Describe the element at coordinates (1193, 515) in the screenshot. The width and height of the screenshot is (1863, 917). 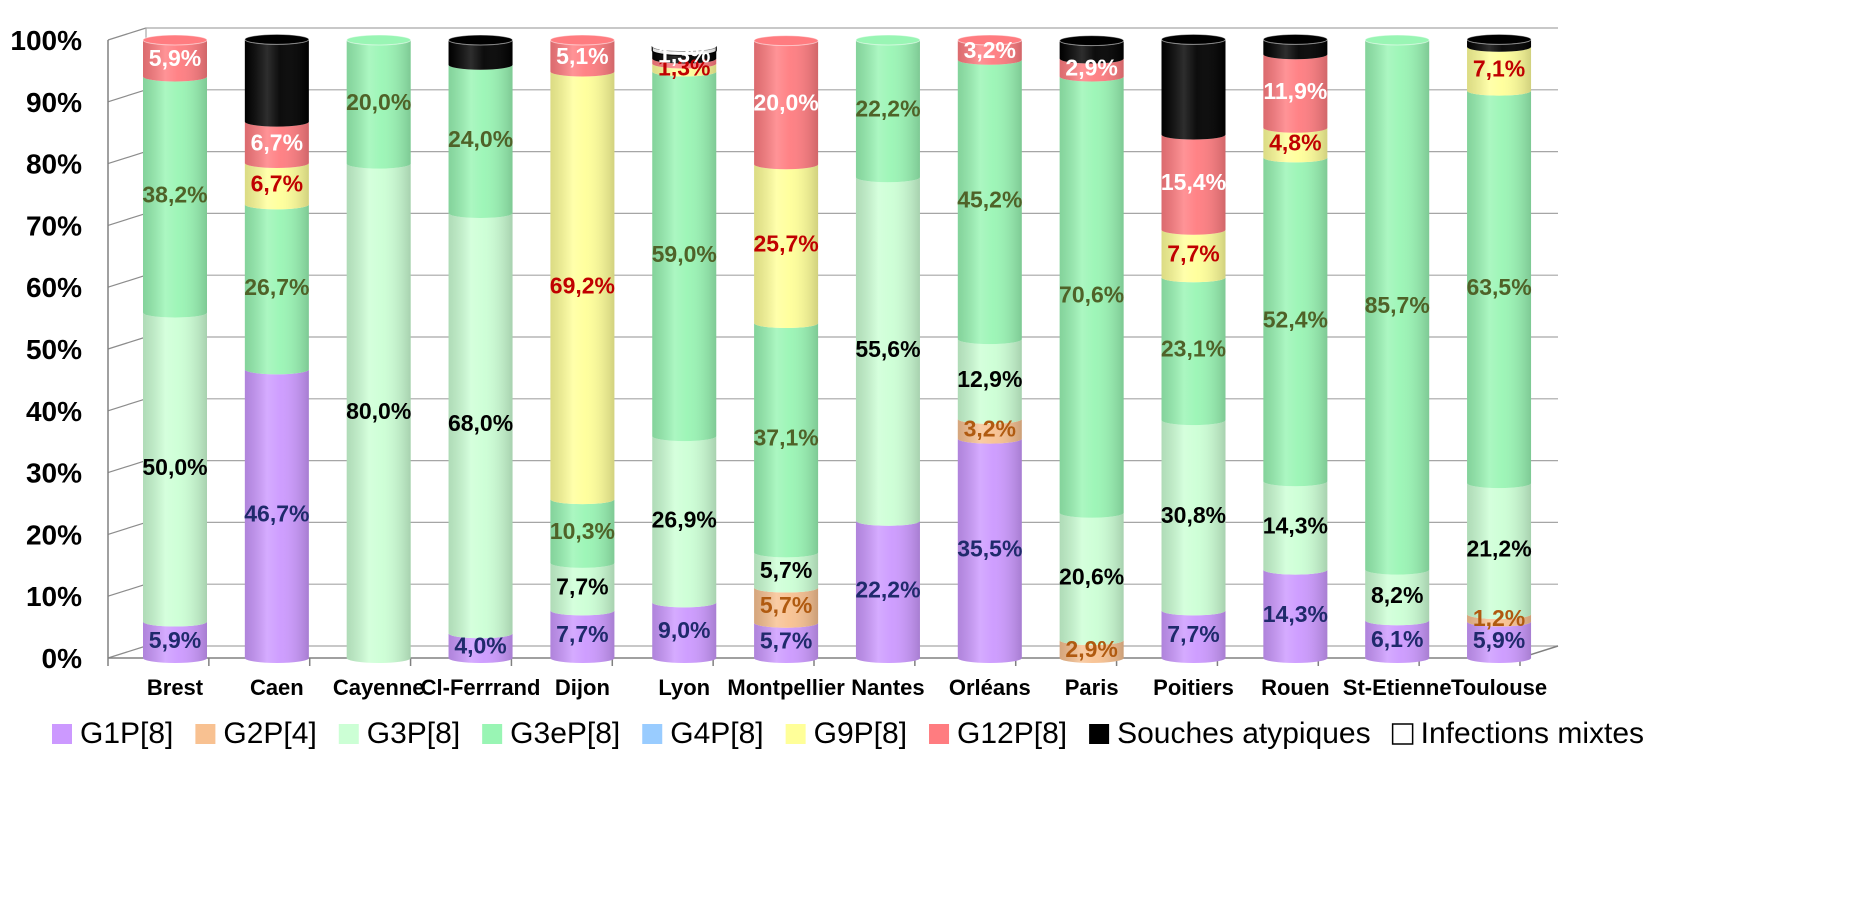
I see `data-label: 30,8%` at that location.